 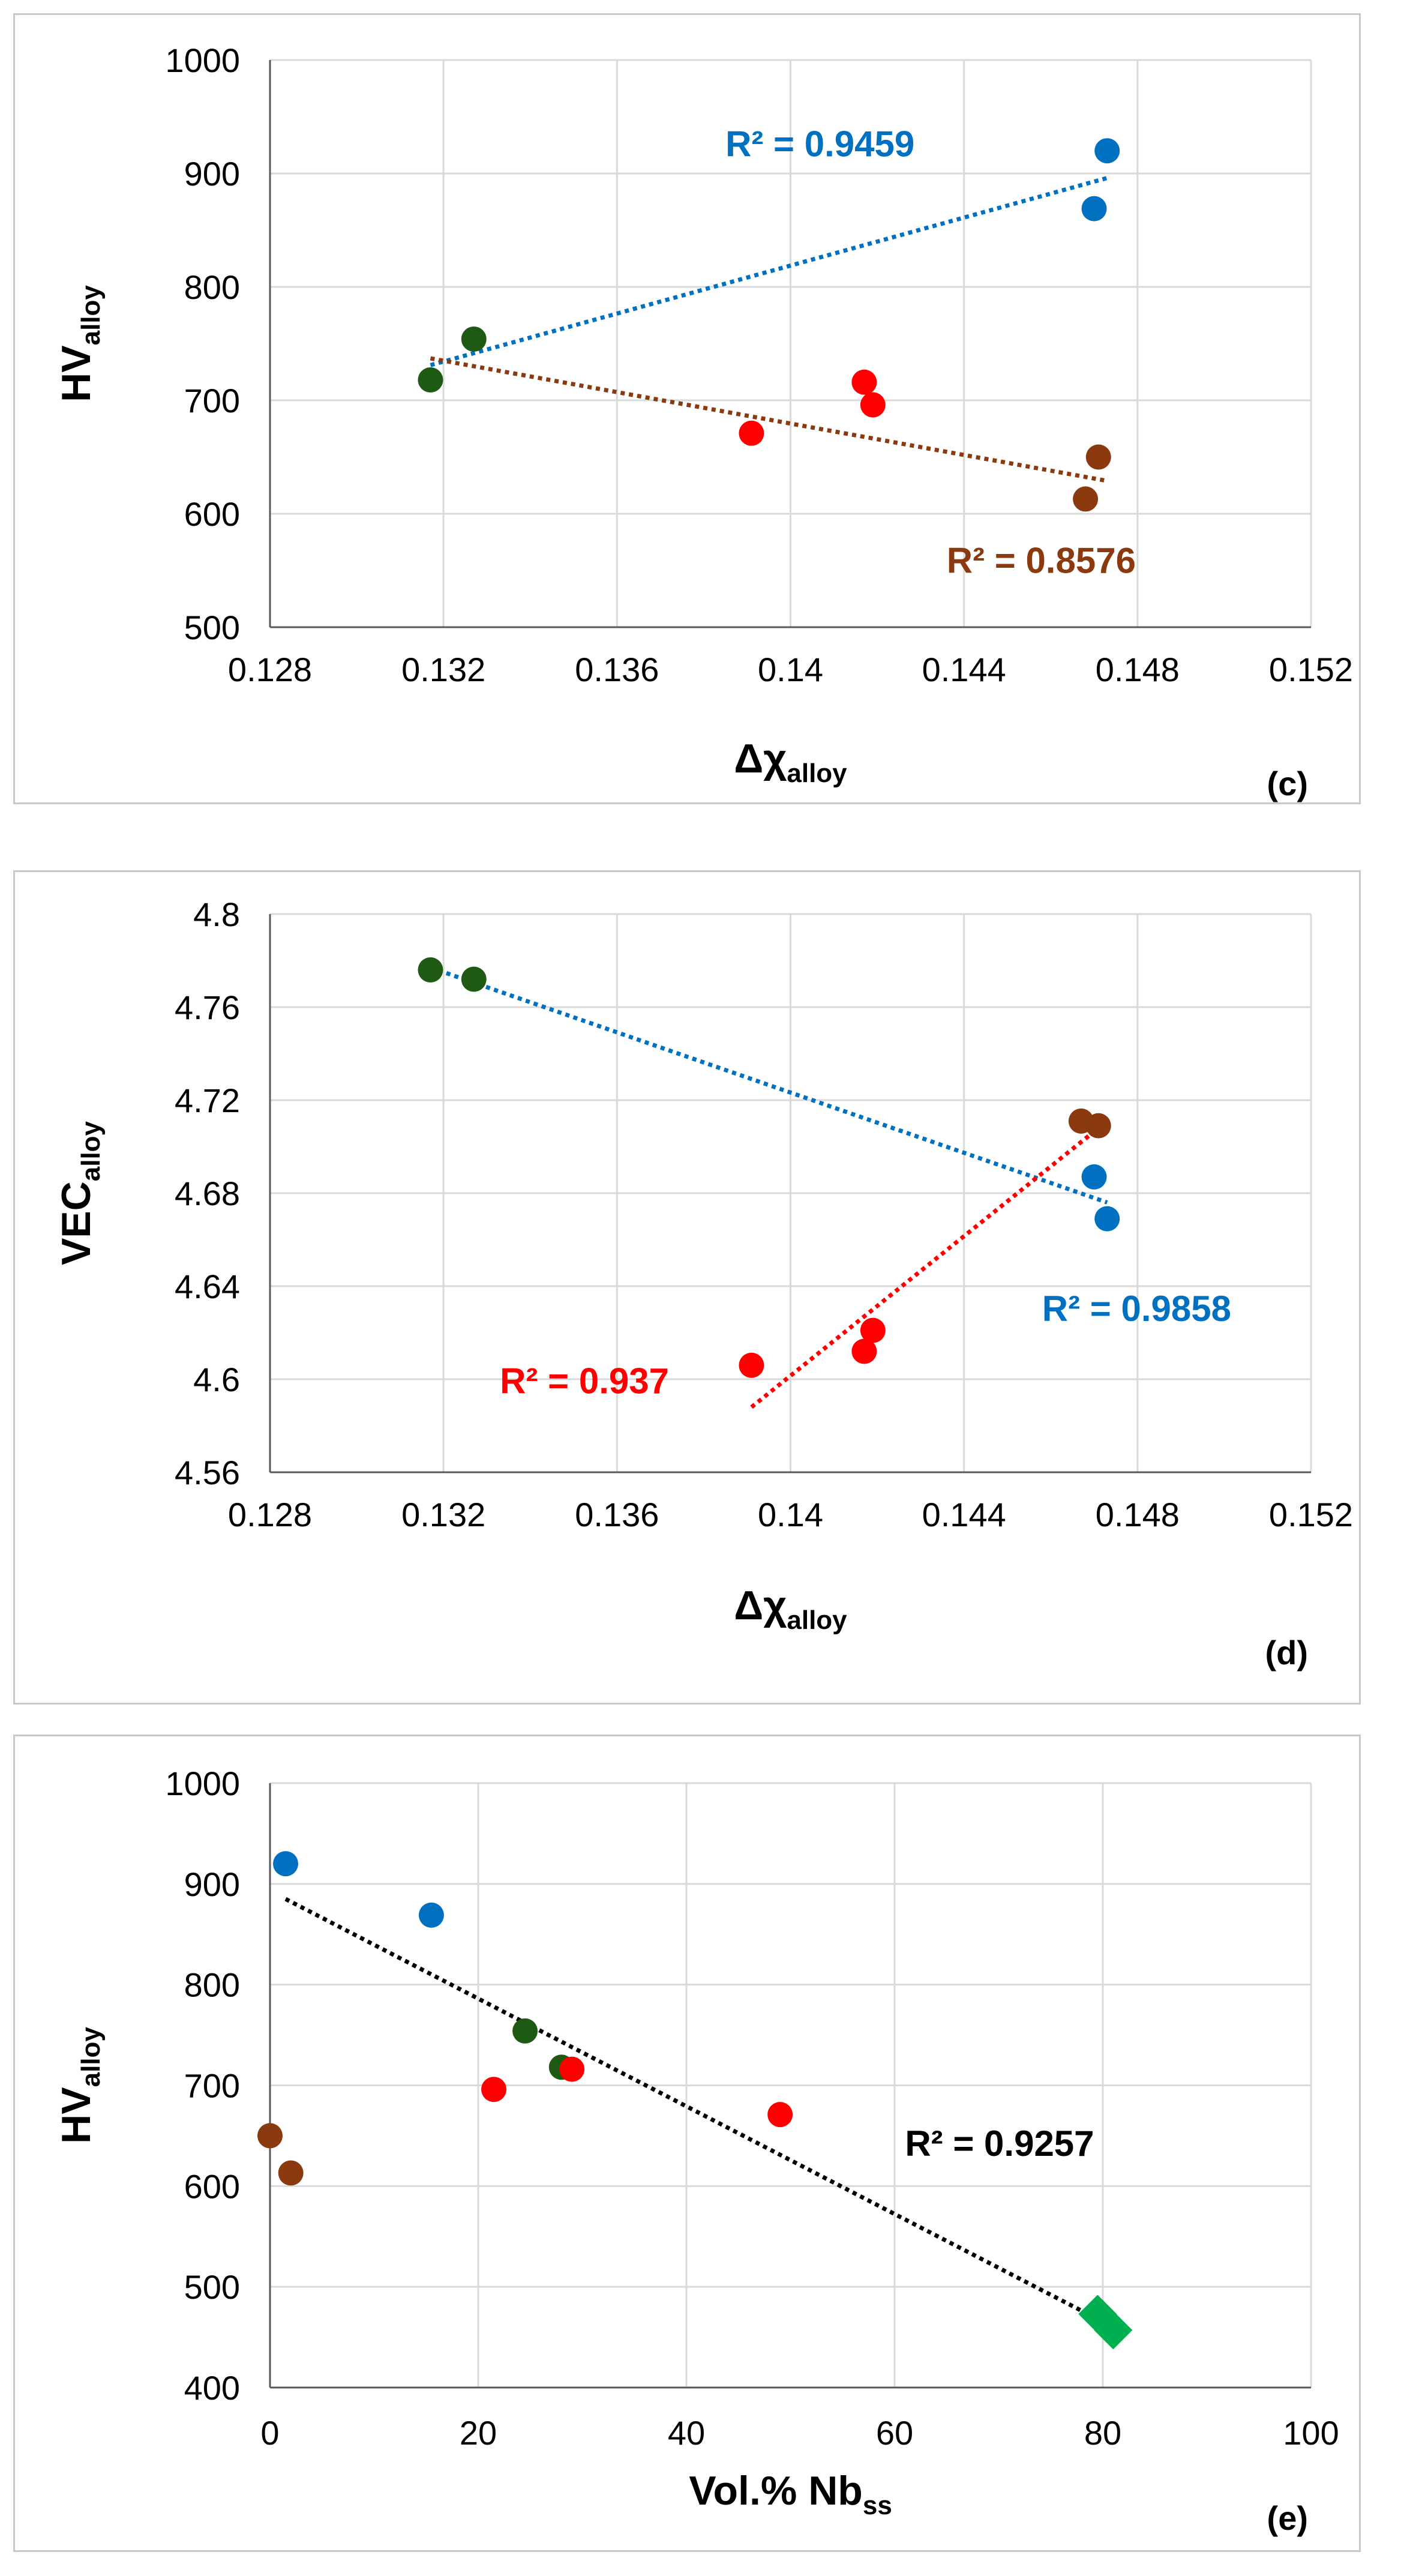 What do you see at coordinates (686, 2433) in the screenshot?
I see `x-tick-label: 40` at bounding box center [686, 2433].